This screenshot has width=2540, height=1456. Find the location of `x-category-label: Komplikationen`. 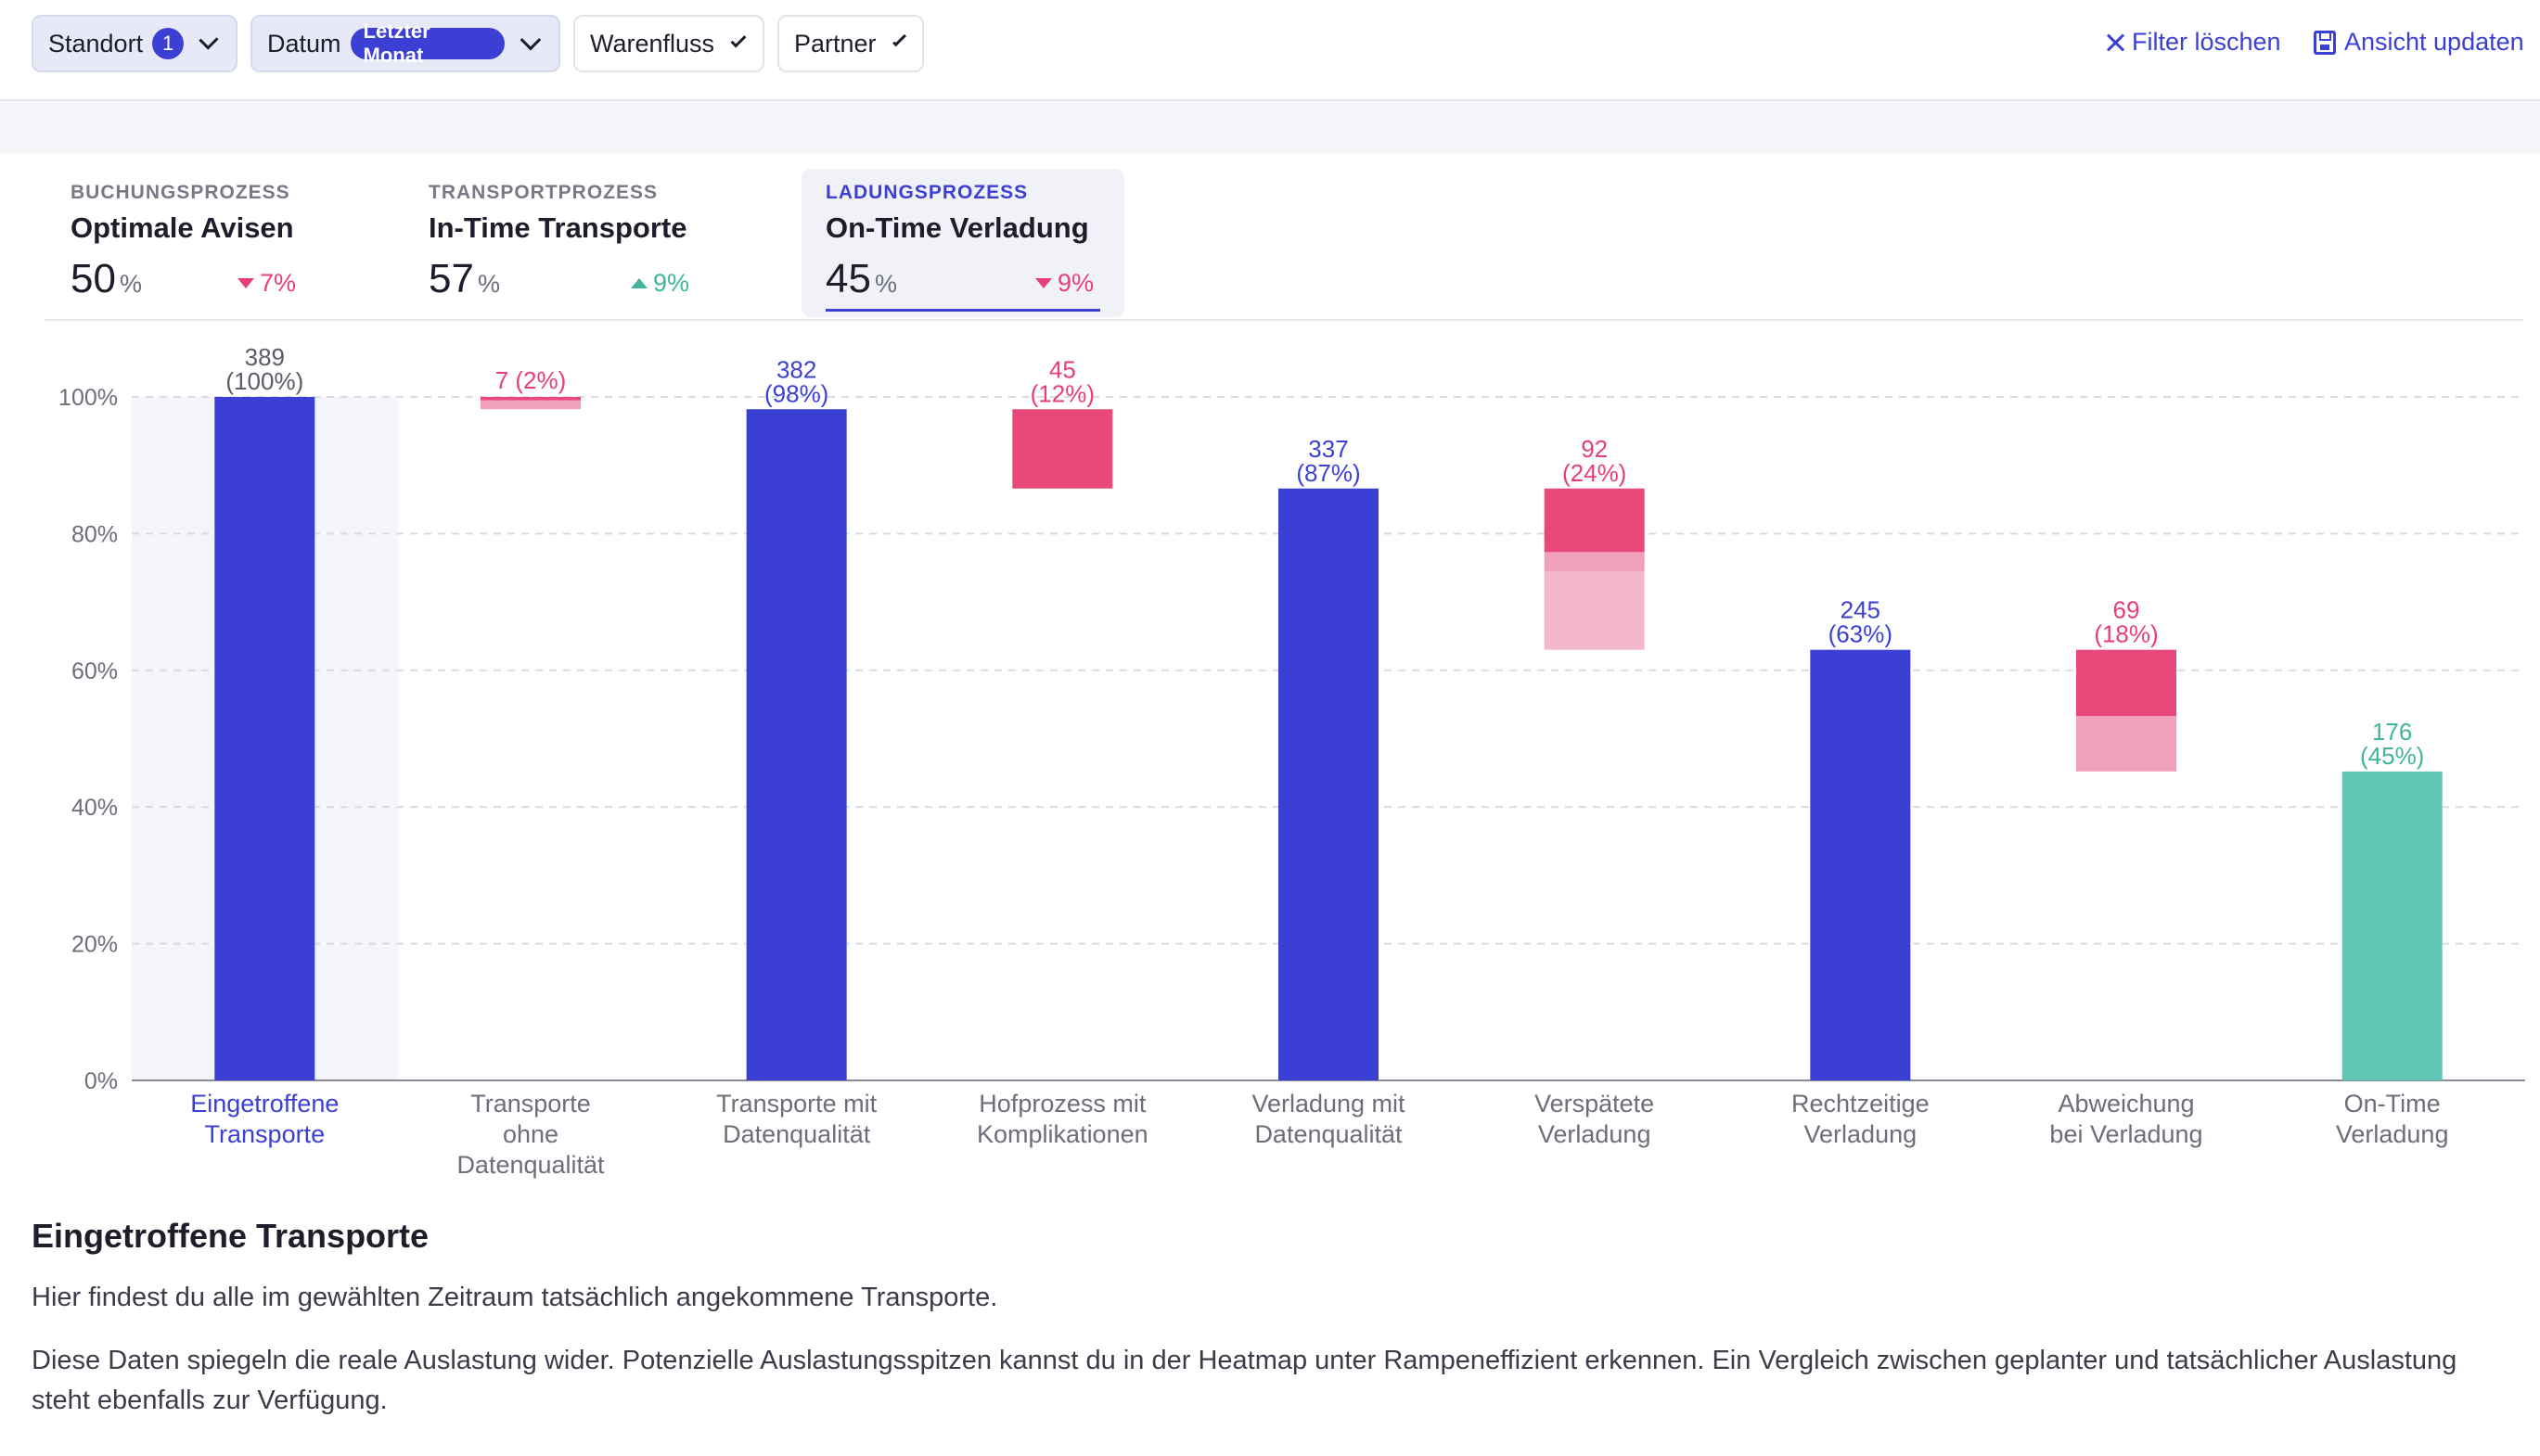

x-category-label: Komplikationen is located at coordinates (1062, 1134).